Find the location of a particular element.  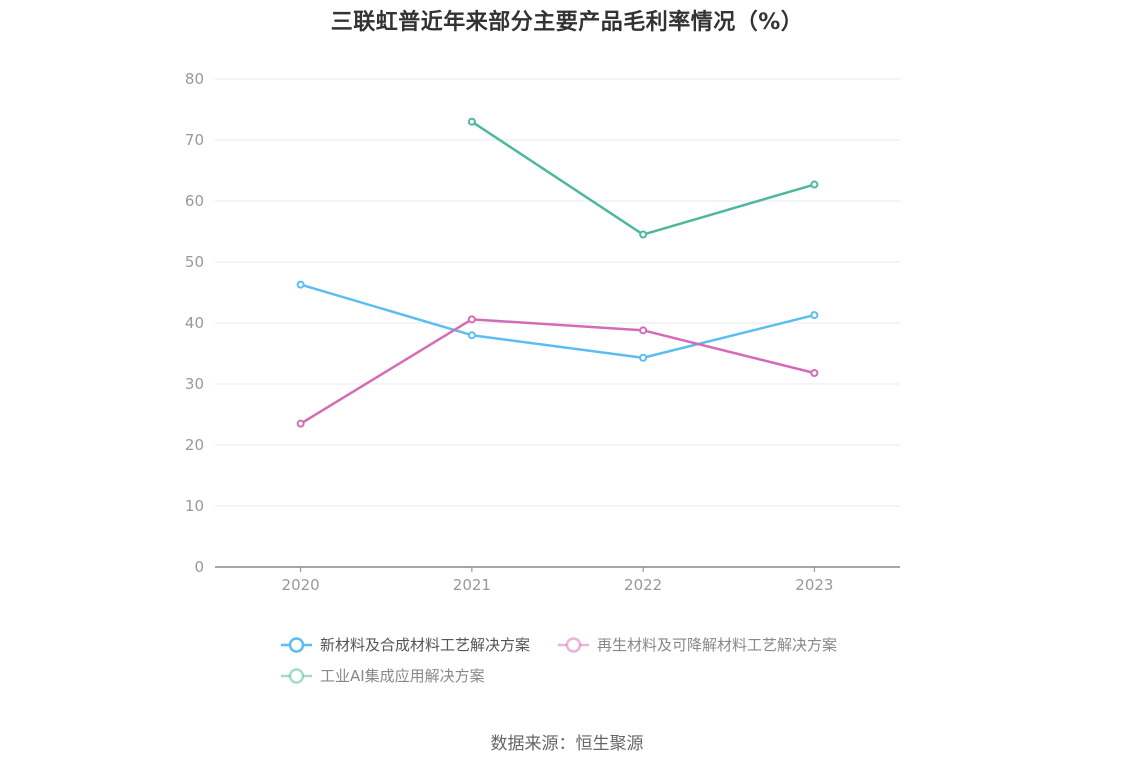

legend-item: 新材料及合成材料工艺解决方案 is located at coordinates (405, 645).